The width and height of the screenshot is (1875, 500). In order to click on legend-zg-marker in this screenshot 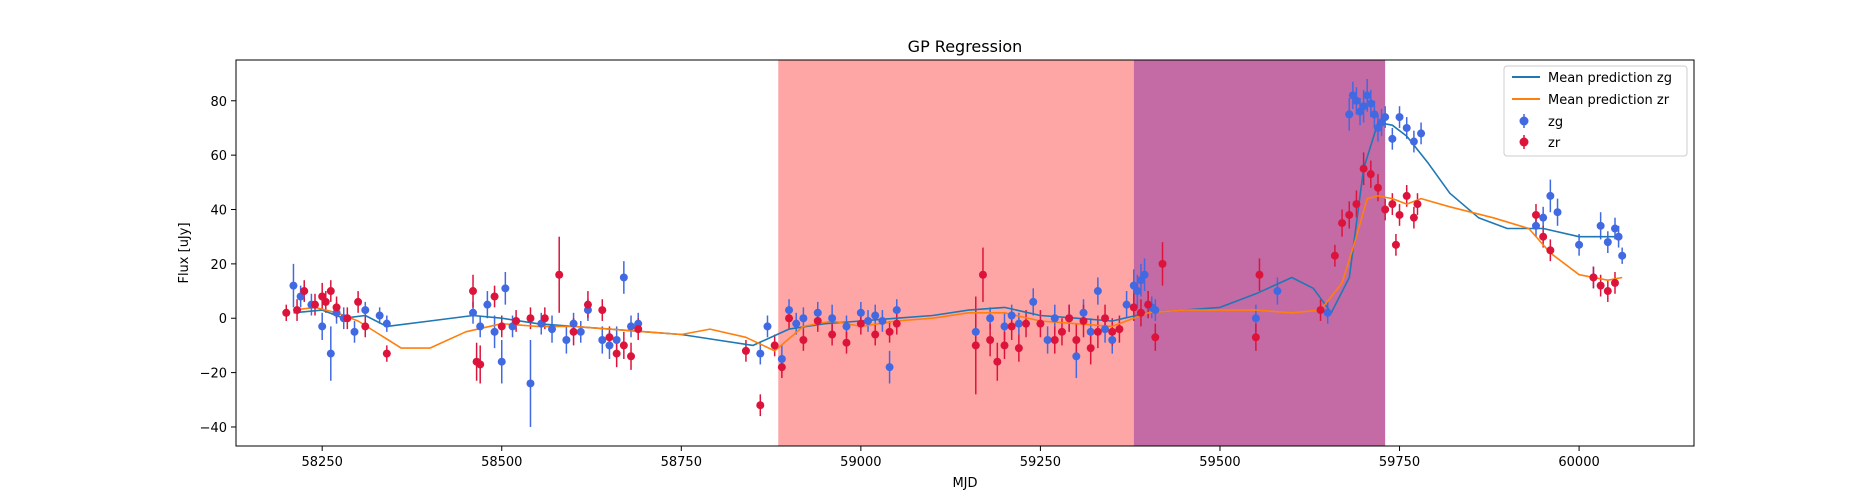, I will do `click(1524, 121)`.